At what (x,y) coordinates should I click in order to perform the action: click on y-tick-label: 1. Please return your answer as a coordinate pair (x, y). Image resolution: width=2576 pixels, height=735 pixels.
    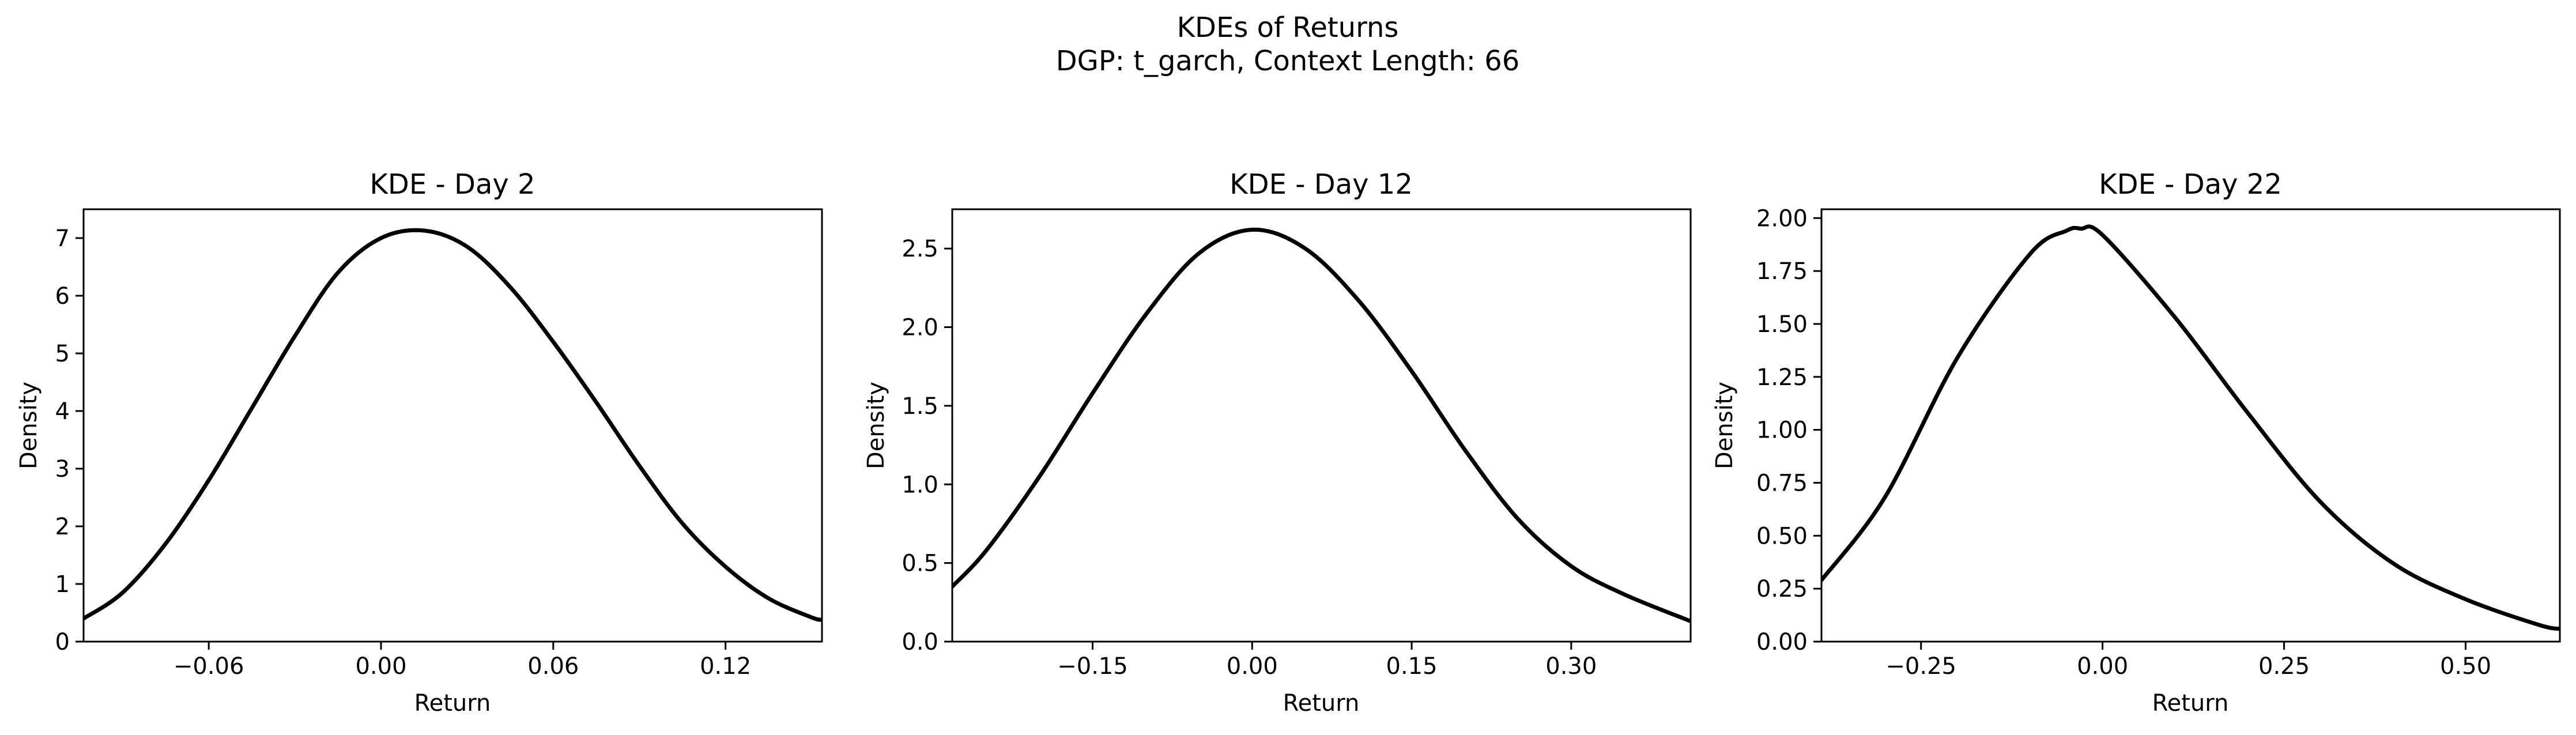
    Looking at the image, I should click on (62, 584).